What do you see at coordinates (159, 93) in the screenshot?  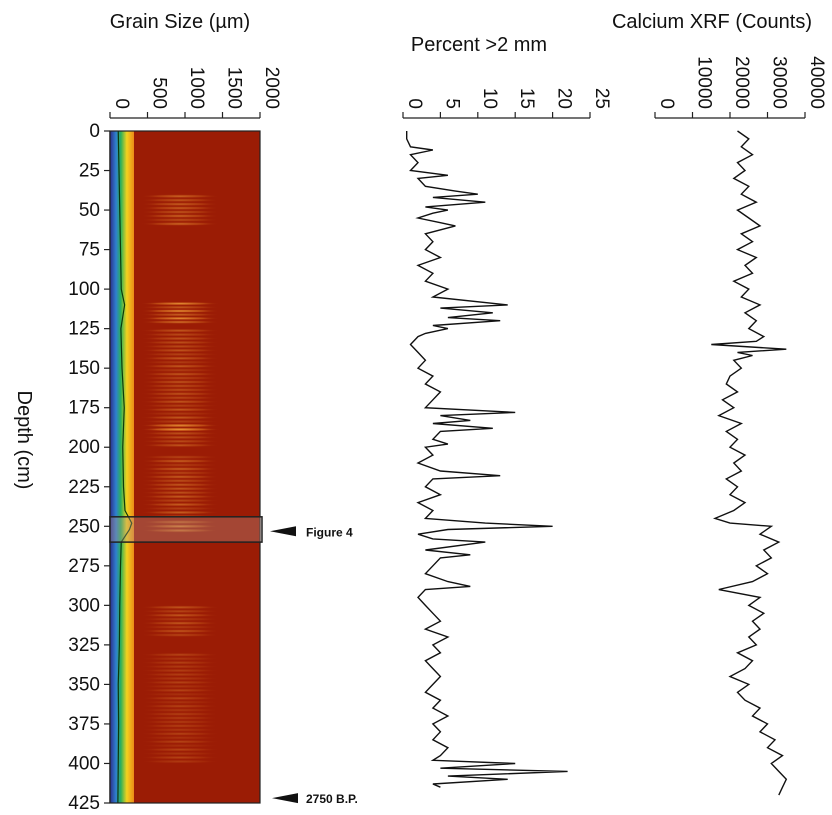 I see `x-tick-label: 500` at bounding box center [159, 93].